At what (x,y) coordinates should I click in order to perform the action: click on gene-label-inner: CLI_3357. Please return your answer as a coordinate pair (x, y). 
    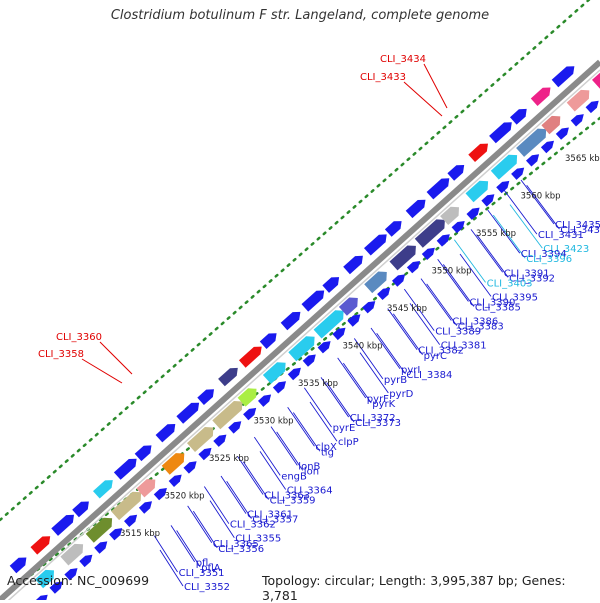
    Looking at the image, I should click on (275, 520).